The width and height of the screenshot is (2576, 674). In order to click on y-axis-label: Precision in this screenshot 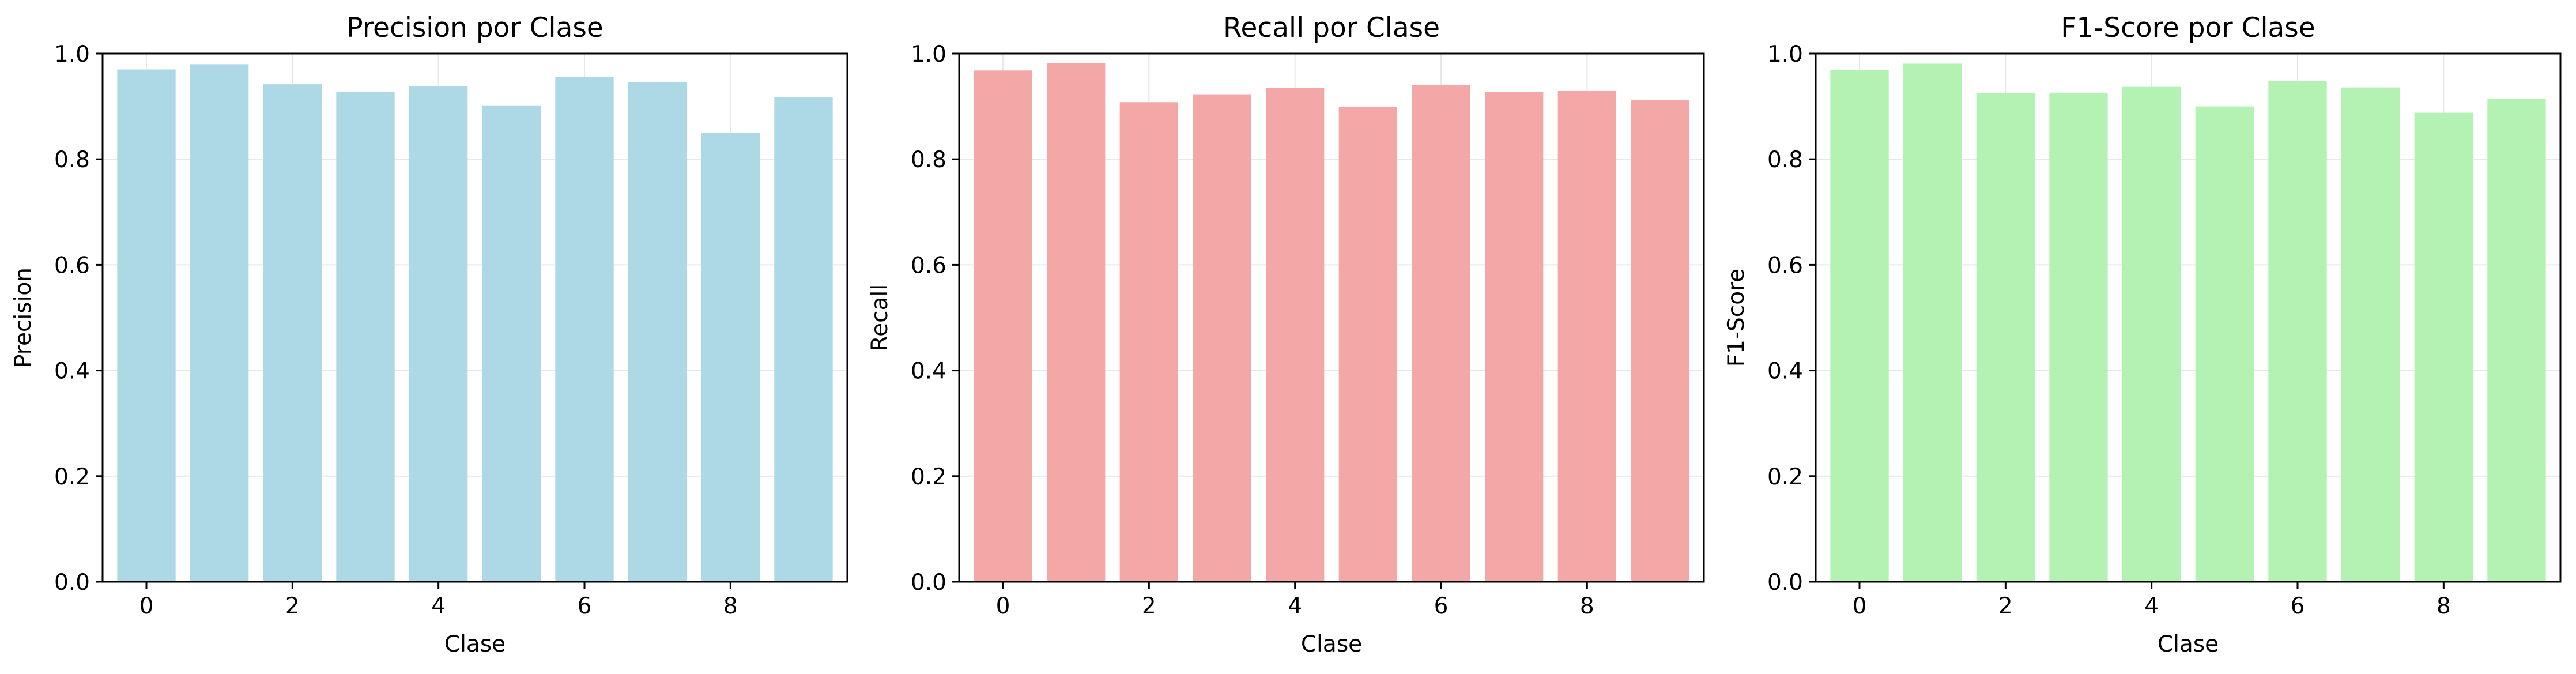, I will do `click(23, 318)`.